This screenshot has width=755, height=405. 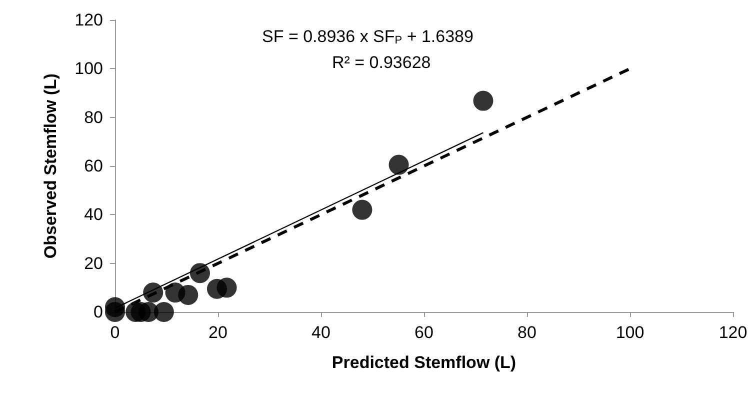 I want to click on y-tick-label: 80, so click(x=93, y=117).